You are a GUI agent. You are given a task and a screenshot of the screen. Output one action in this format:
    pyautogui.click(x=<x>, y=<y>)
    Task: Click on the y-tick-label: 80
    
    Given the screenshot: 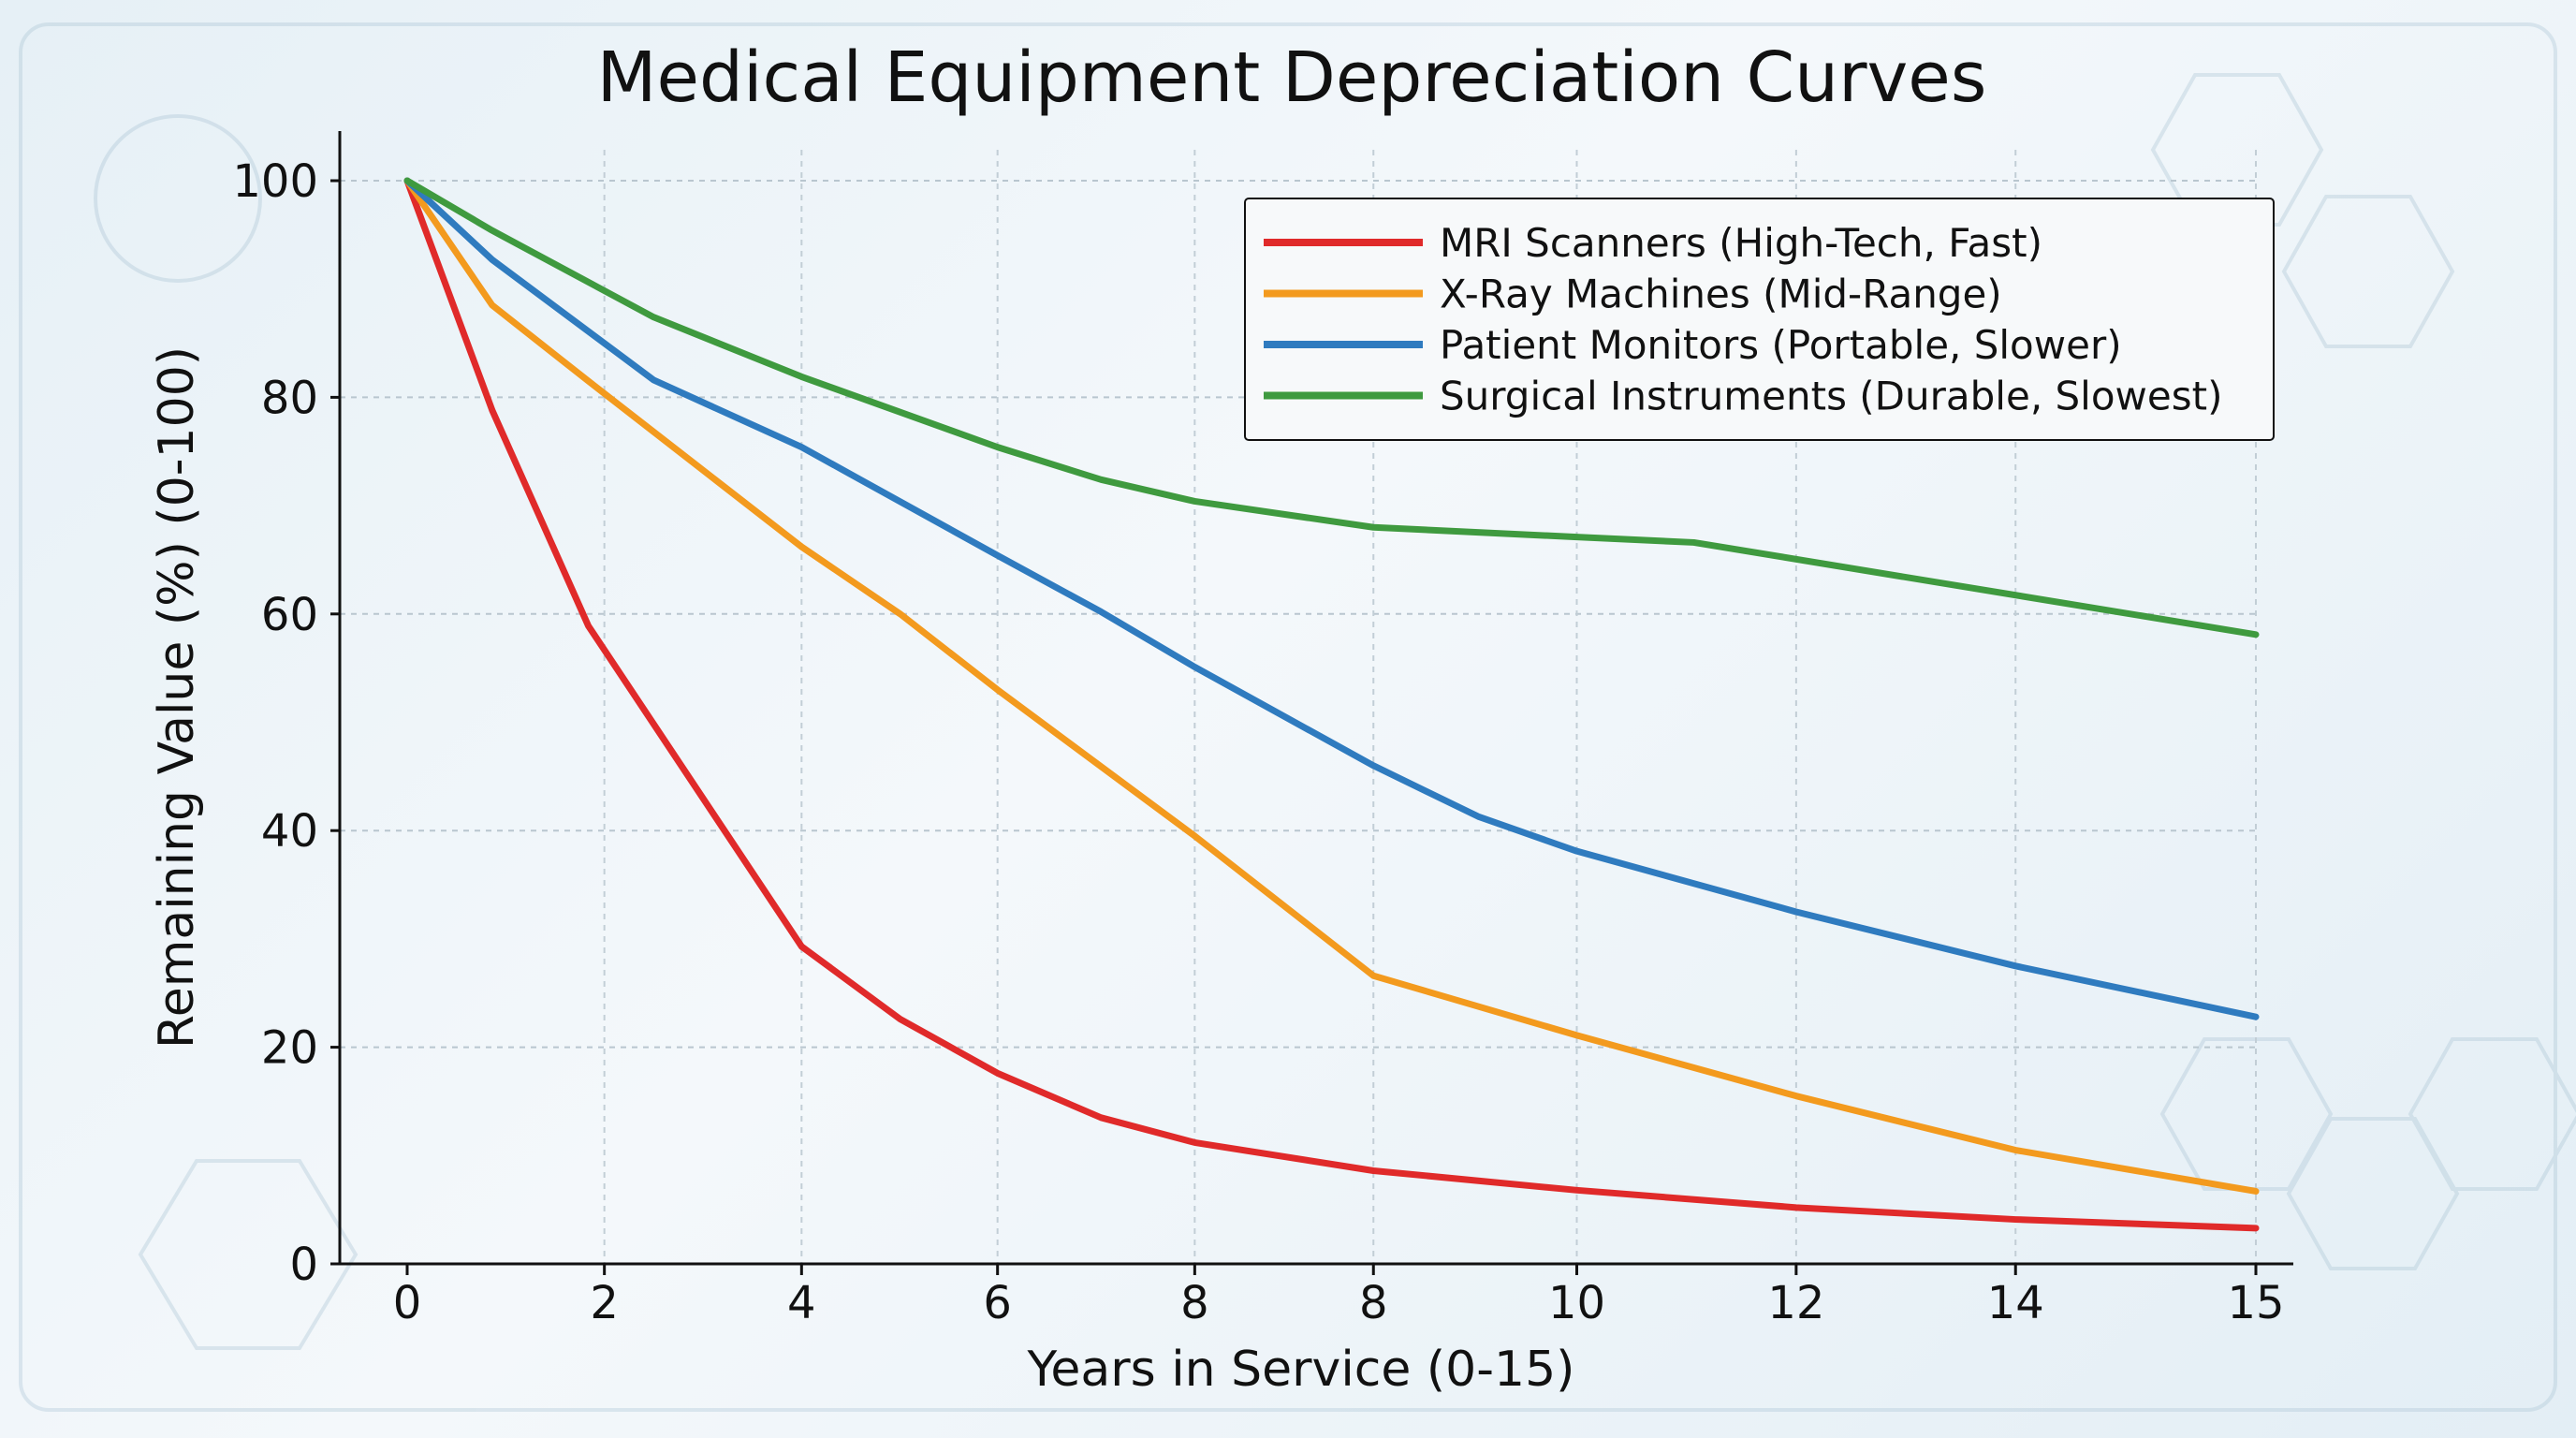 What is the action you would take?
    pyautogui.click(x=290, y=398)
    